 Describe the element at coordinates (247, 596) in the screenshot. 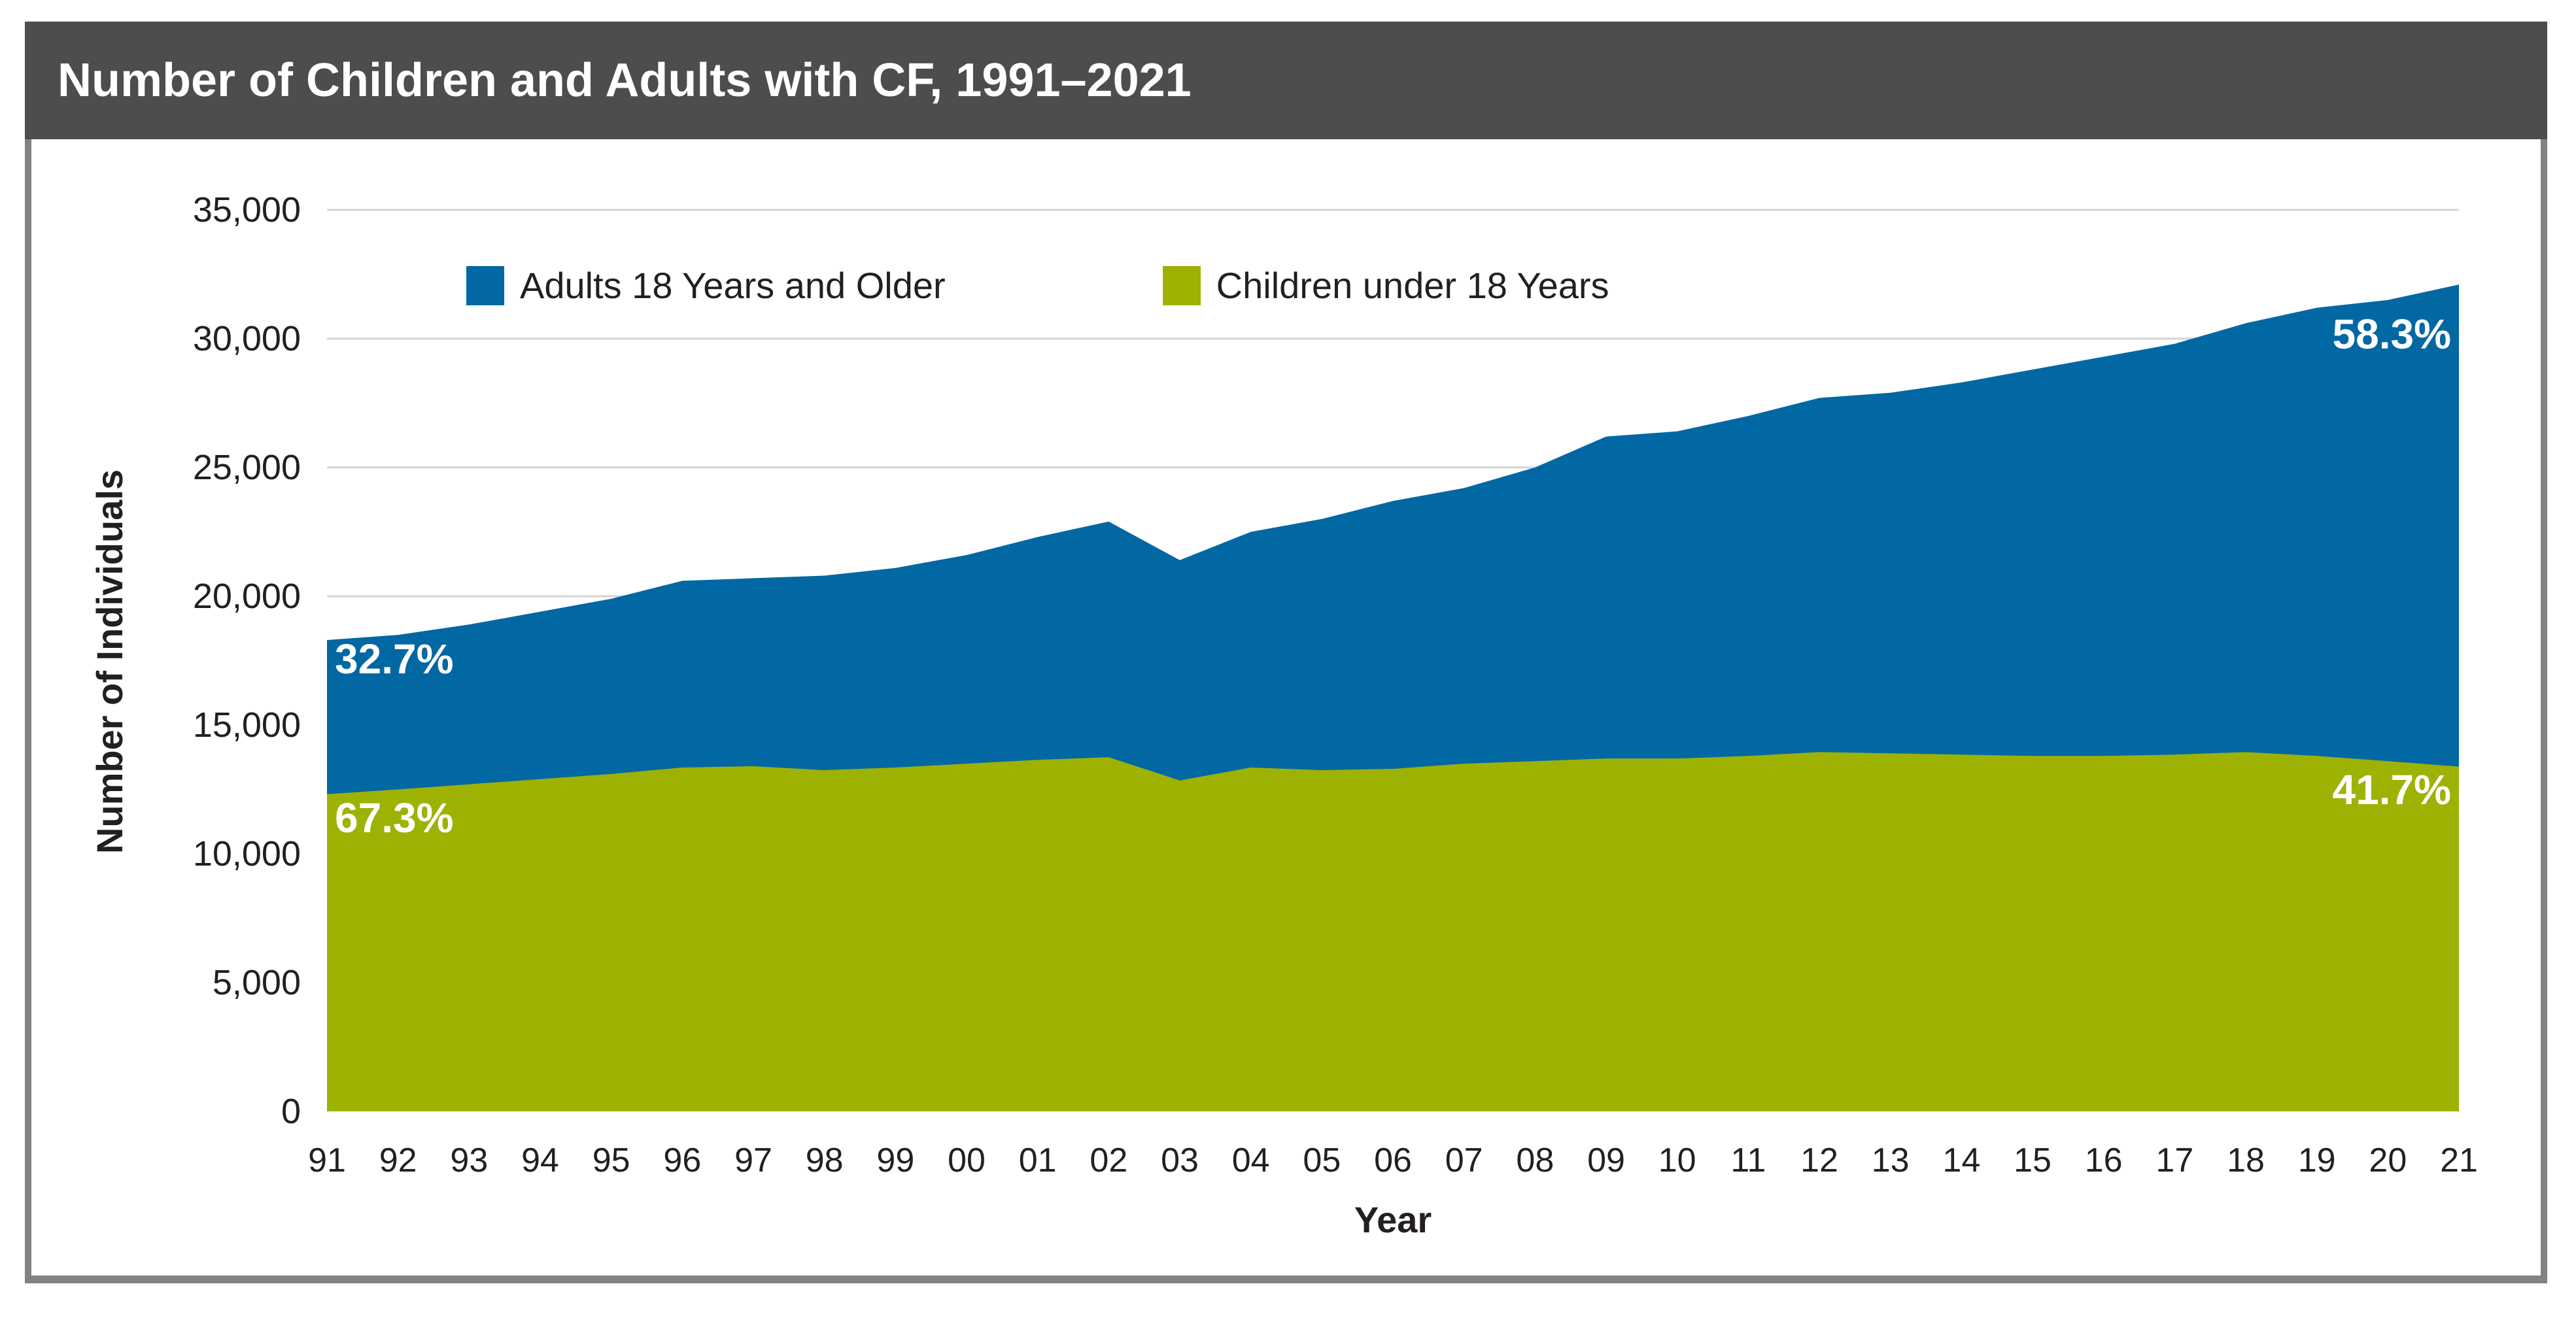

I see `y-tick-label: 20,000` at that location.